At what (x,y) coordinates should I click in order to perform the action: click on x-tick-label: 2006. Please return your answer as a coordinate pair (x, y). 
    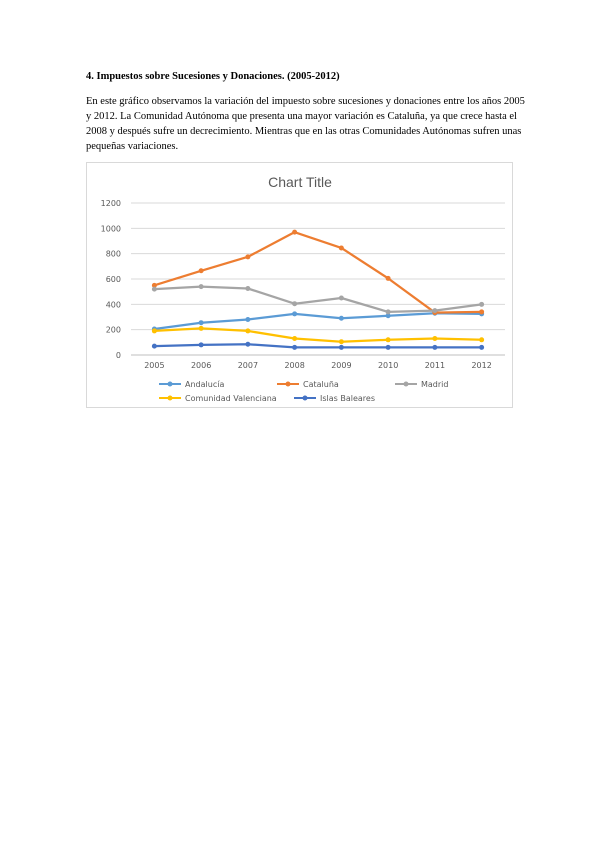
    Looking at the image, I should click on (201, 365).